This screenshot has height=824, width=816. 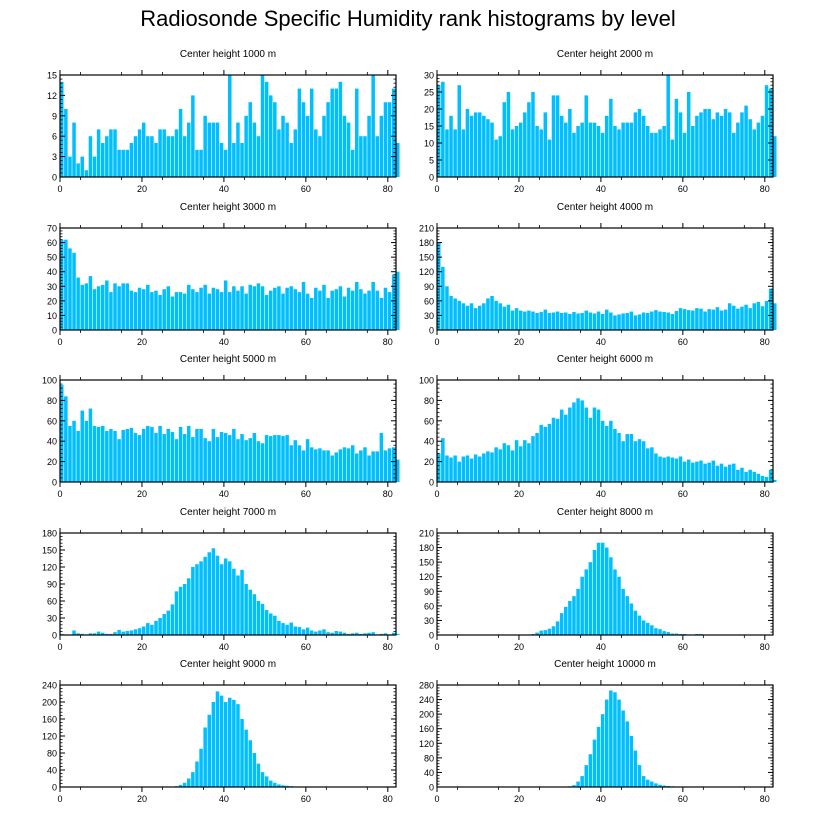 I want to click on x-tick-label: 20, so click(x=142, y=494).